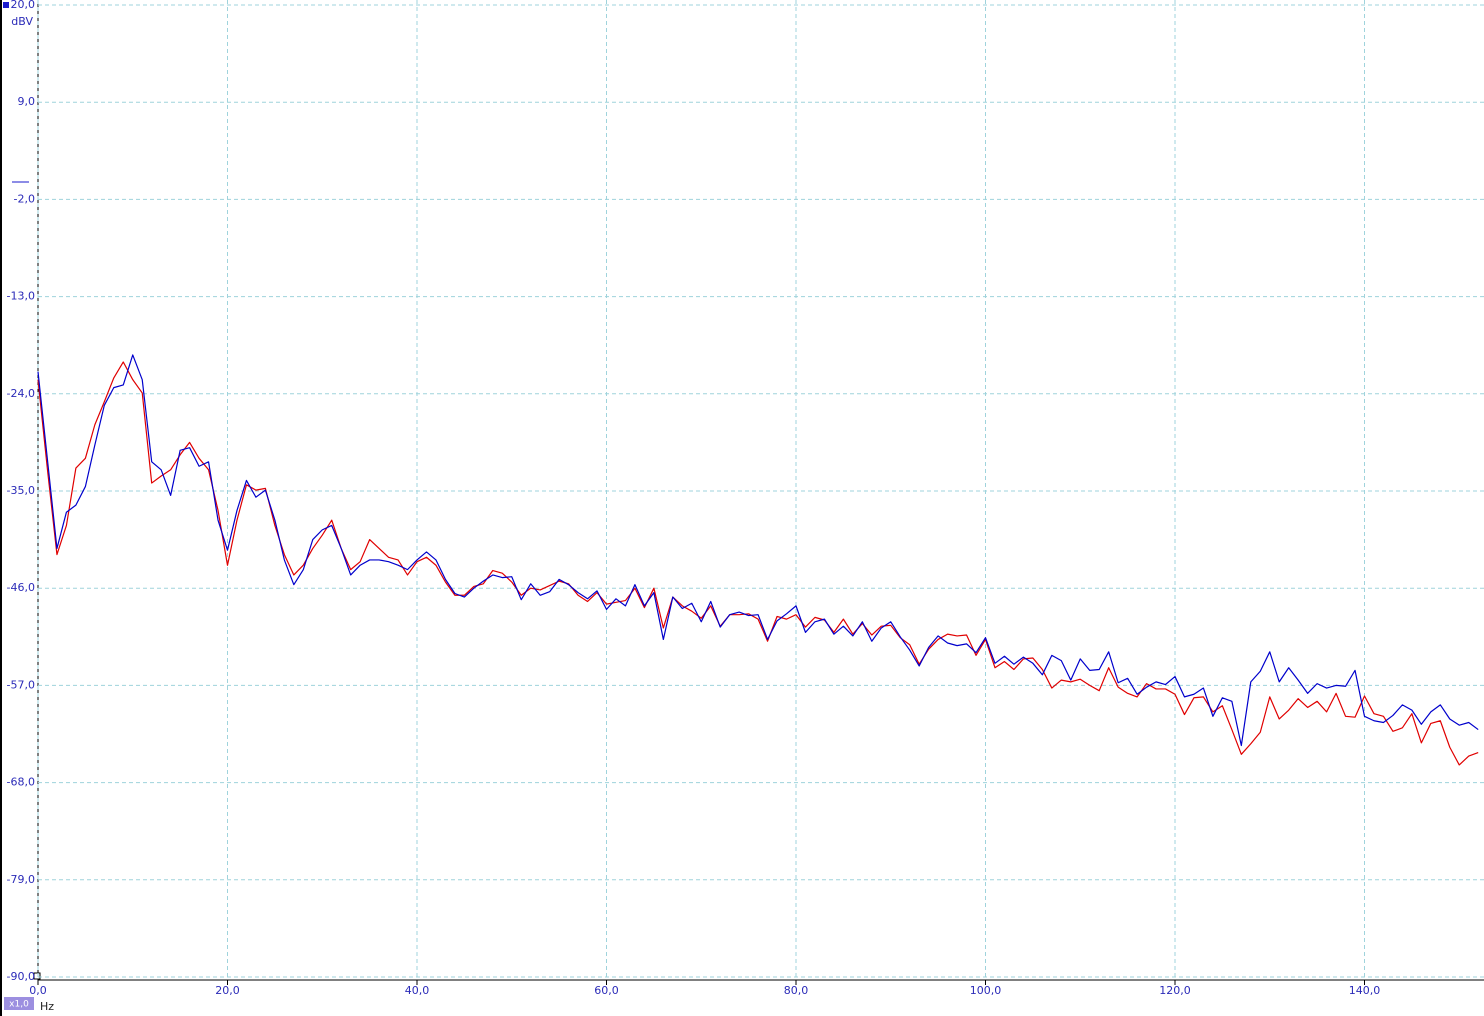 The image size is (1484, 1016). I want to click on x-tick-label: 40,0, so click(417, 990).